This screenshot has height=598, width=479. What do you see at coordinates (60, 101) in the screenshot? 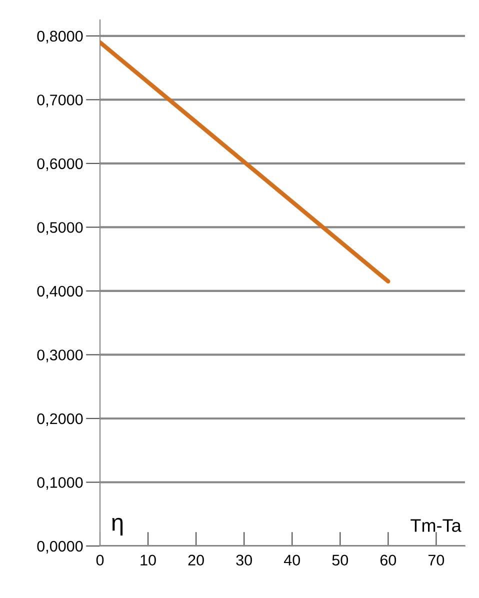
I see `y-tick-label: 0,7000` at bounding box center [60, 101].